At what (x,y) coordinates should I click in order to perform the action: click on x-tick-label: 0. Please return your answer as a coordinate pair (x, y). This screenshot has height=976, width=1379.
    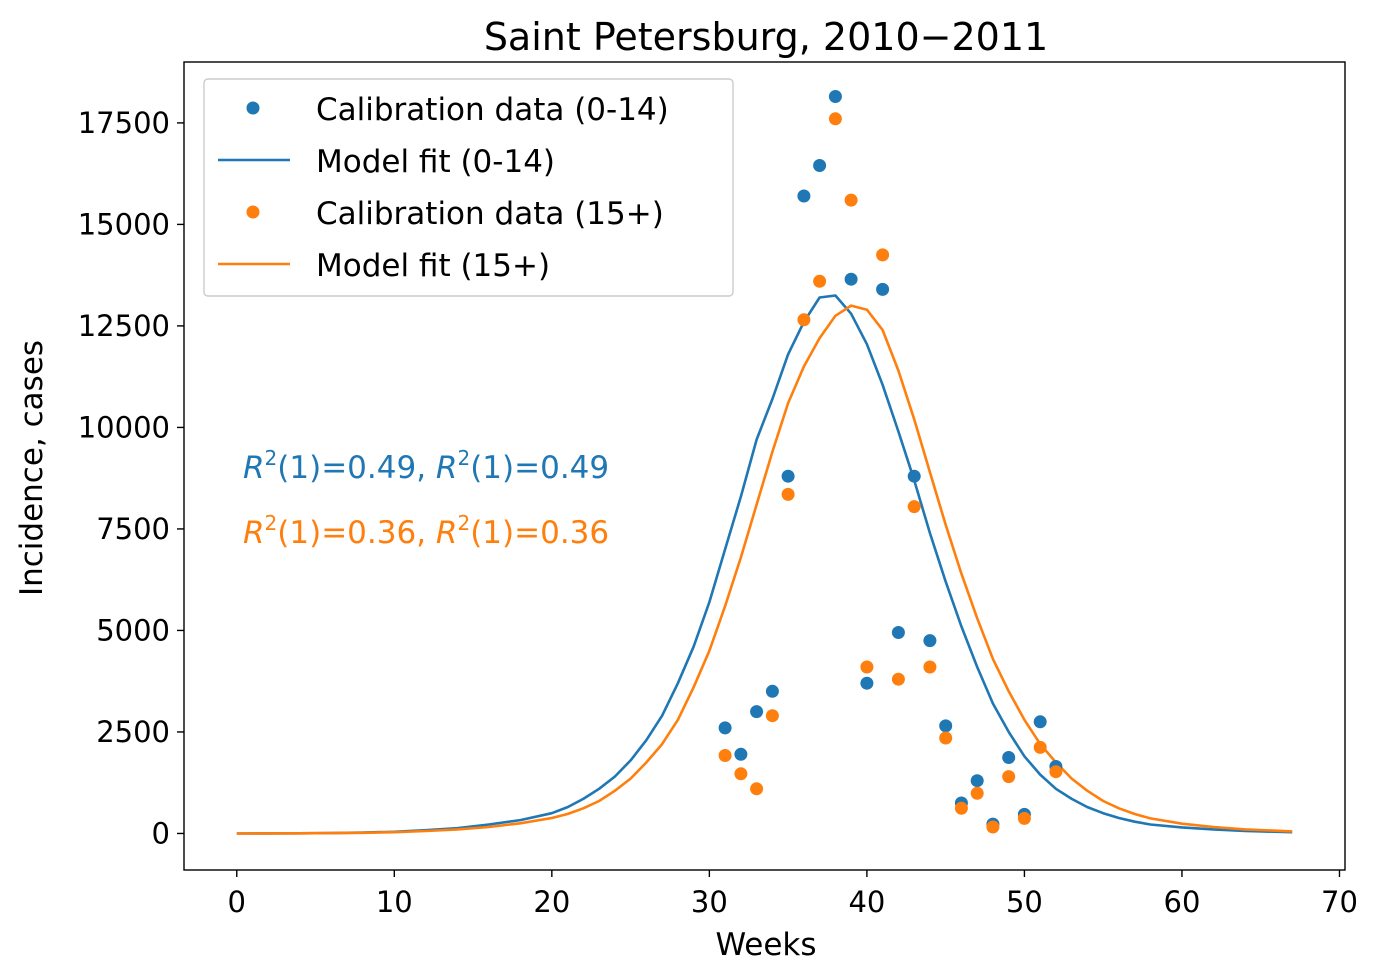
    Looking at the image, I should click on (237, 902).